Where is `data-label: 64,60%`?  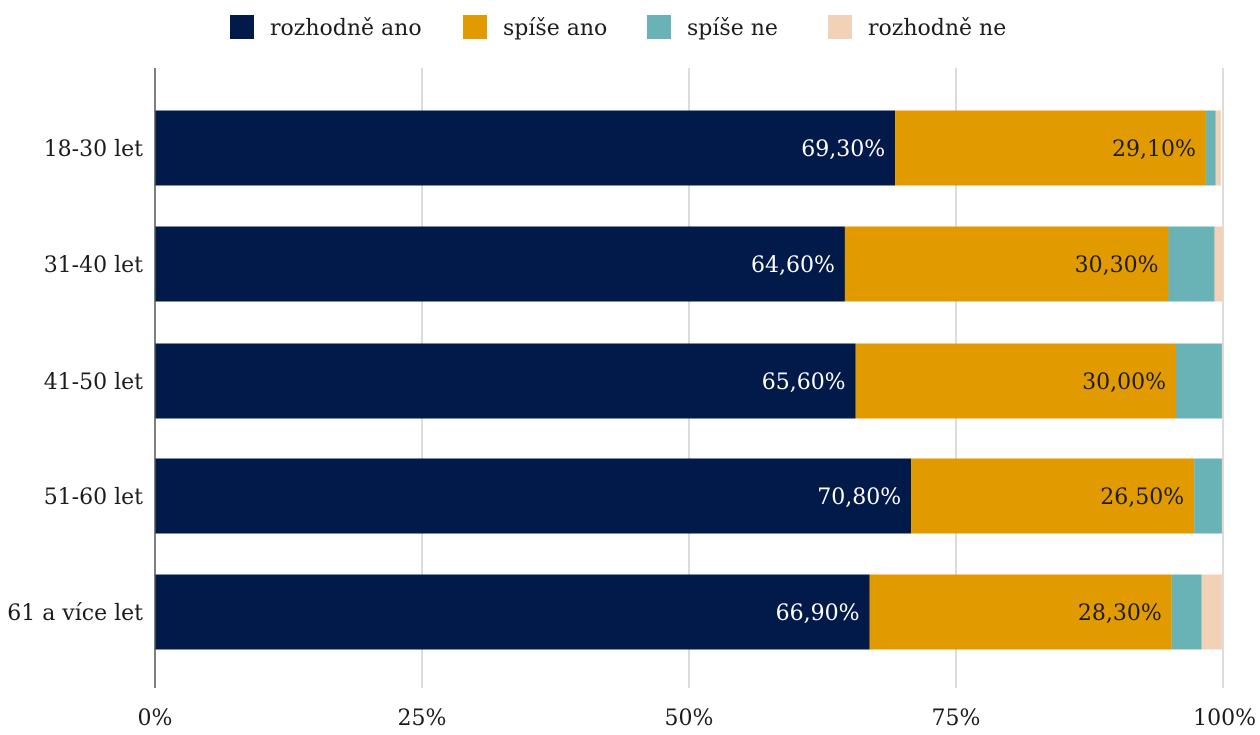
data-label: 64,60% is located at coordinates (793, 265).